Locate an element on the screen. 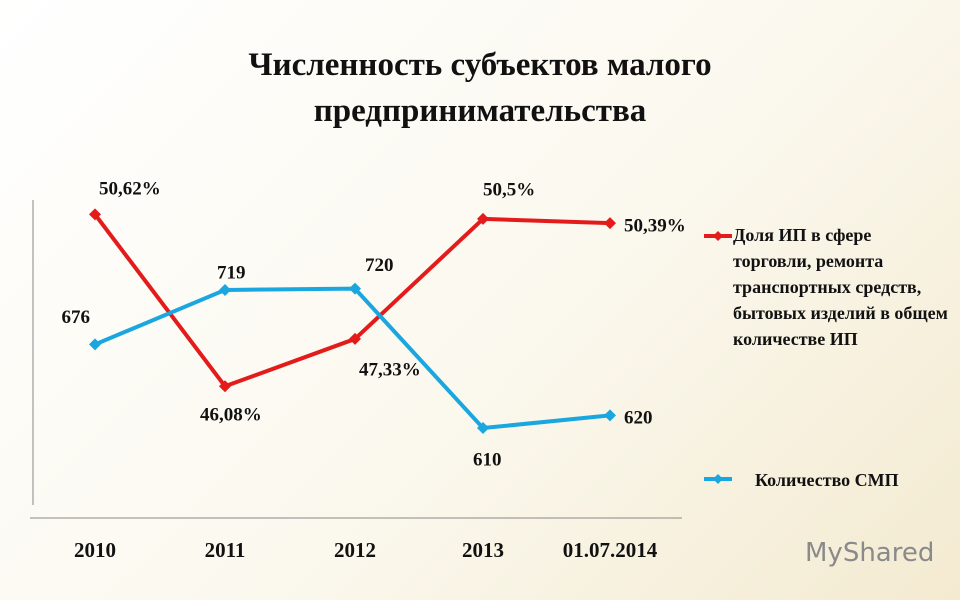 The height and width of the screenshot is (600, 960). data-label: 46,08% is located at coordinates (231, 415).